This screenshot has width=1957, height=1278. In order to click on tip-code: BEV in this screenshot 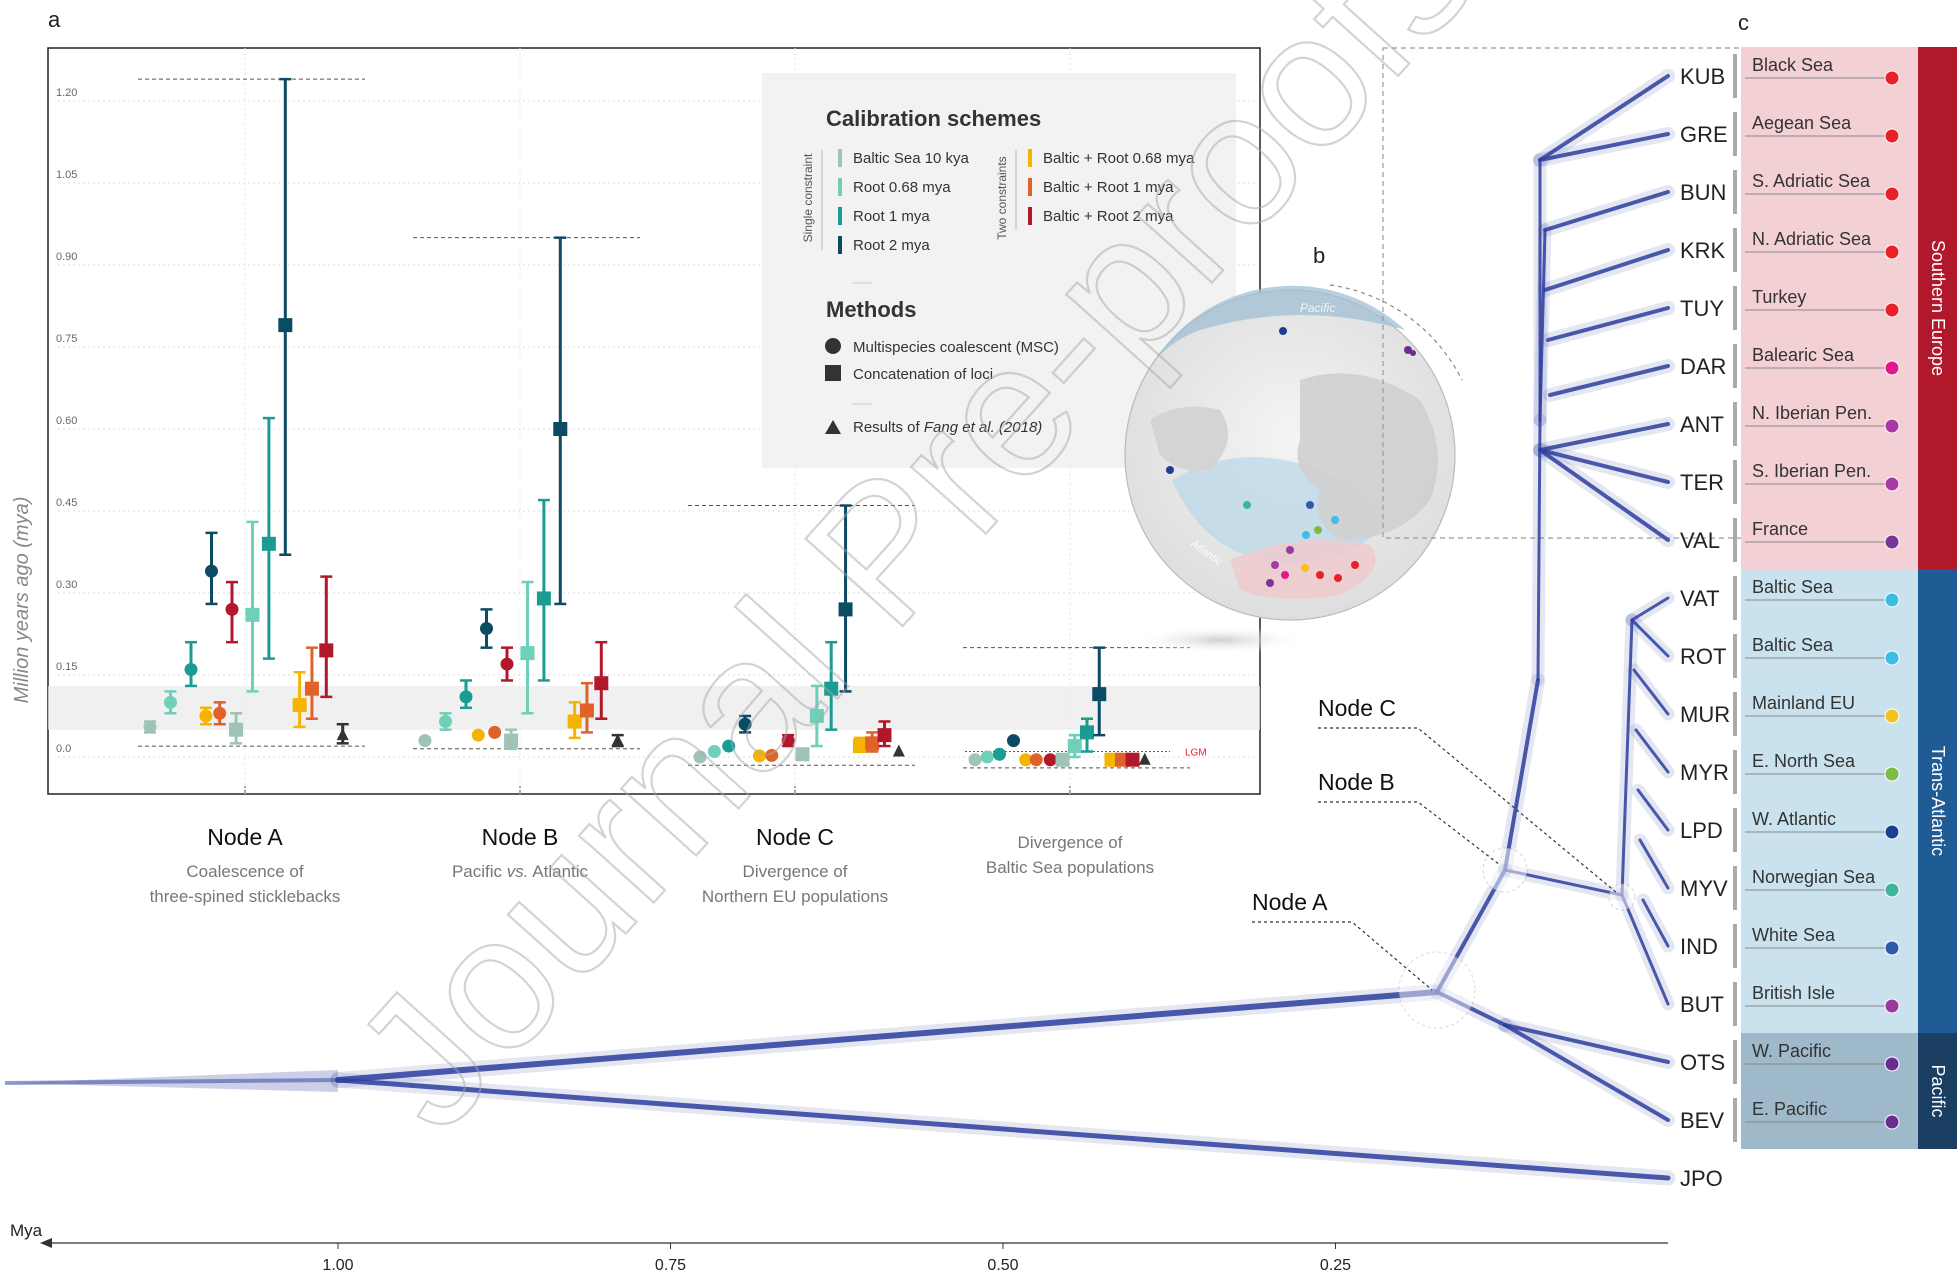, I will do `click(1702, 1120)`.